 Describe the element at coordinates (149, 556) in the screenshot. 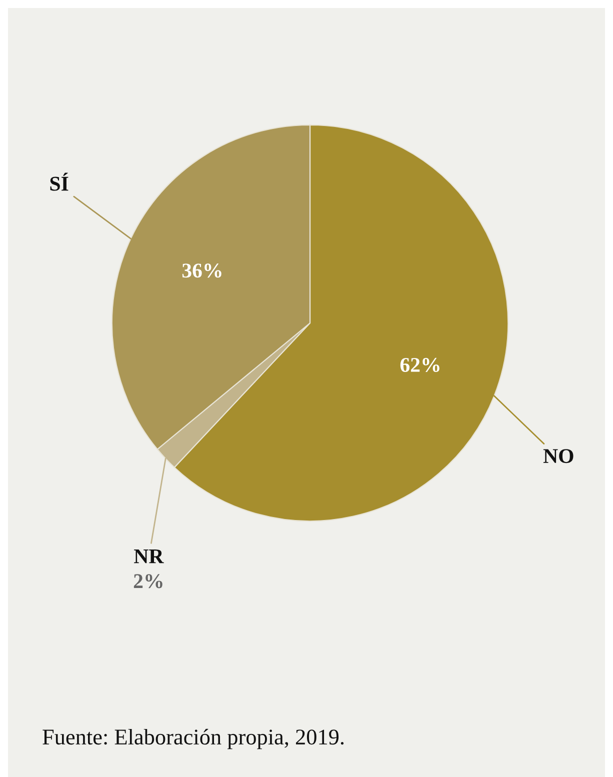

I see `slice-label: NR` at that location.